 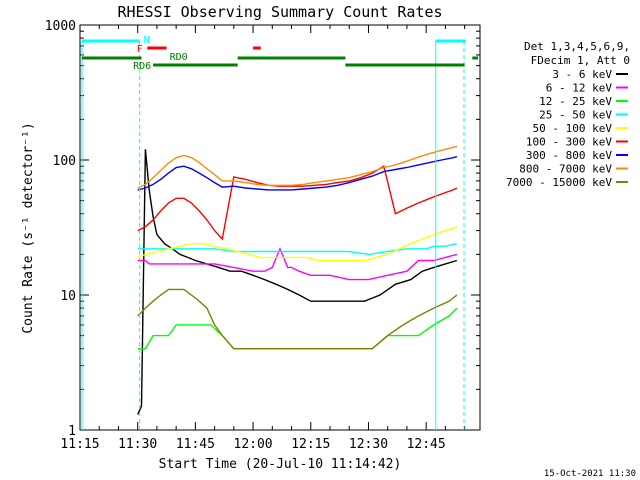 I want to click on legend-label-8: 7000 - 15000 keV, so click(x=559, y=182).